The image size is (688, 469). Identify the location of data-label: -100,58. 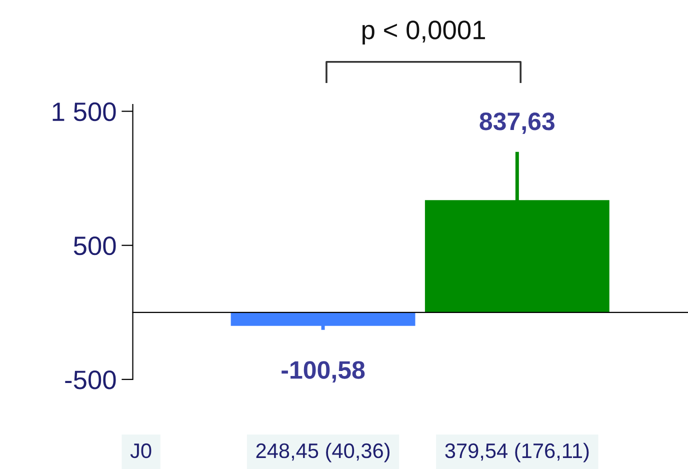
(323, 371).